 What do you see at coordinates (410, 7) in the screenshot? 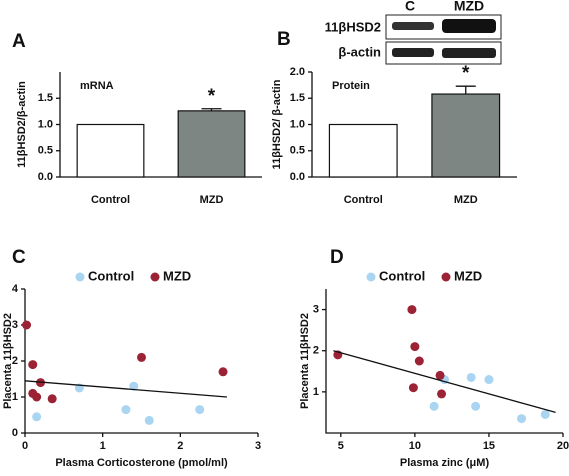
I see `lane-label: C` at bounding box center [410, 7].